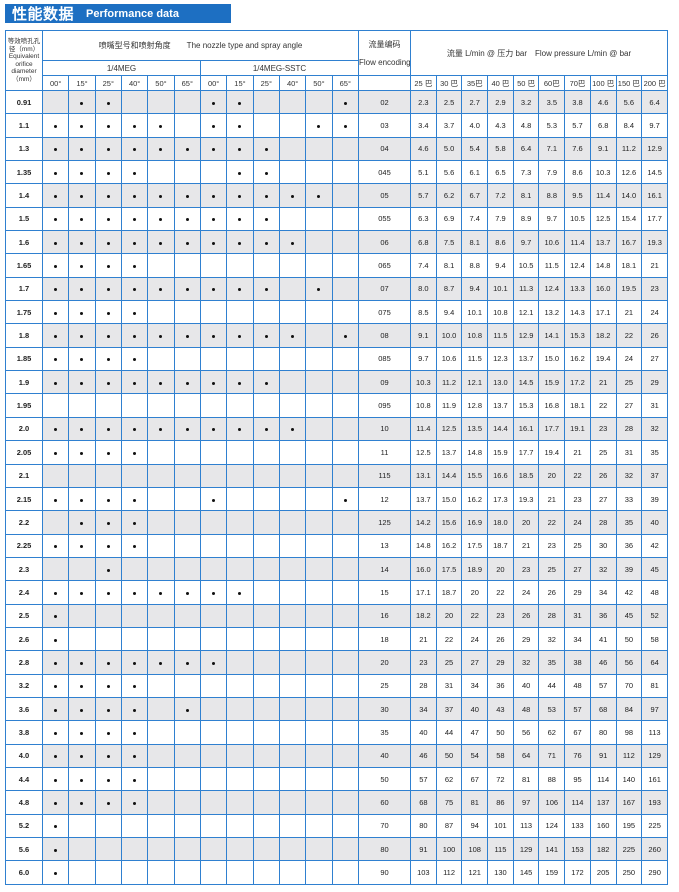 The image size is (679, 892). I want to click on flow-value-cell: 24, so click(655, 312).